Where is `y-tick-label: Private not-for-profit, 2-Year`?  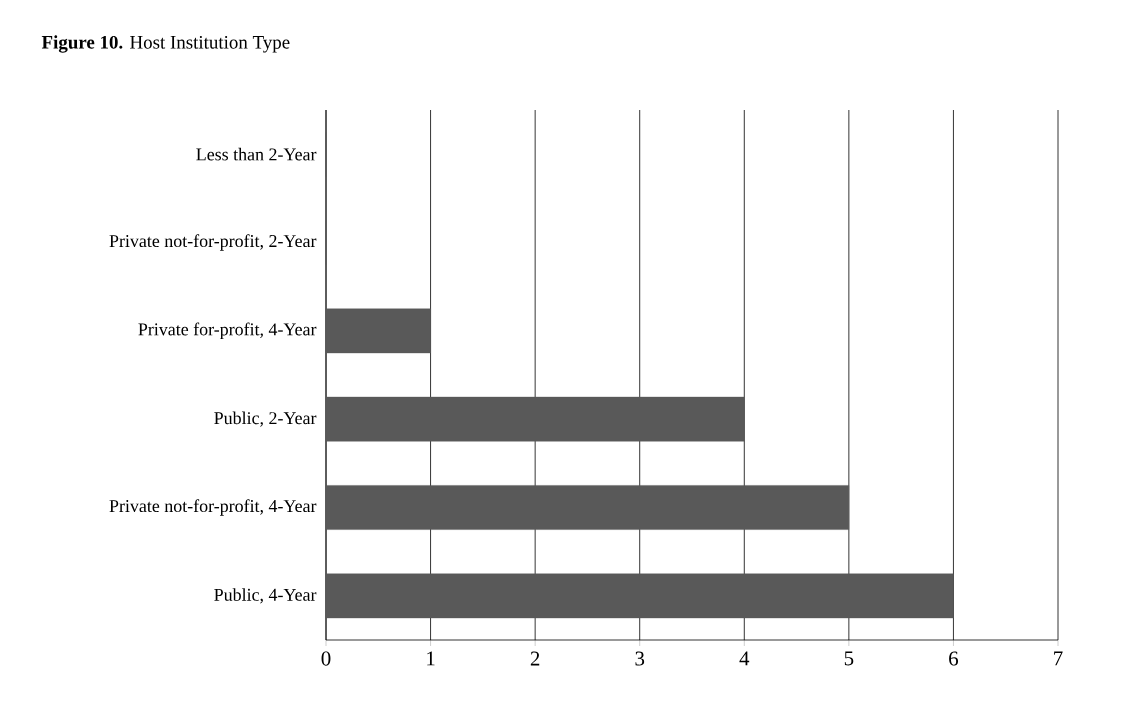 y-tick-label: Private not-for-profit, 2-Year is located at coordinates (213, 242).